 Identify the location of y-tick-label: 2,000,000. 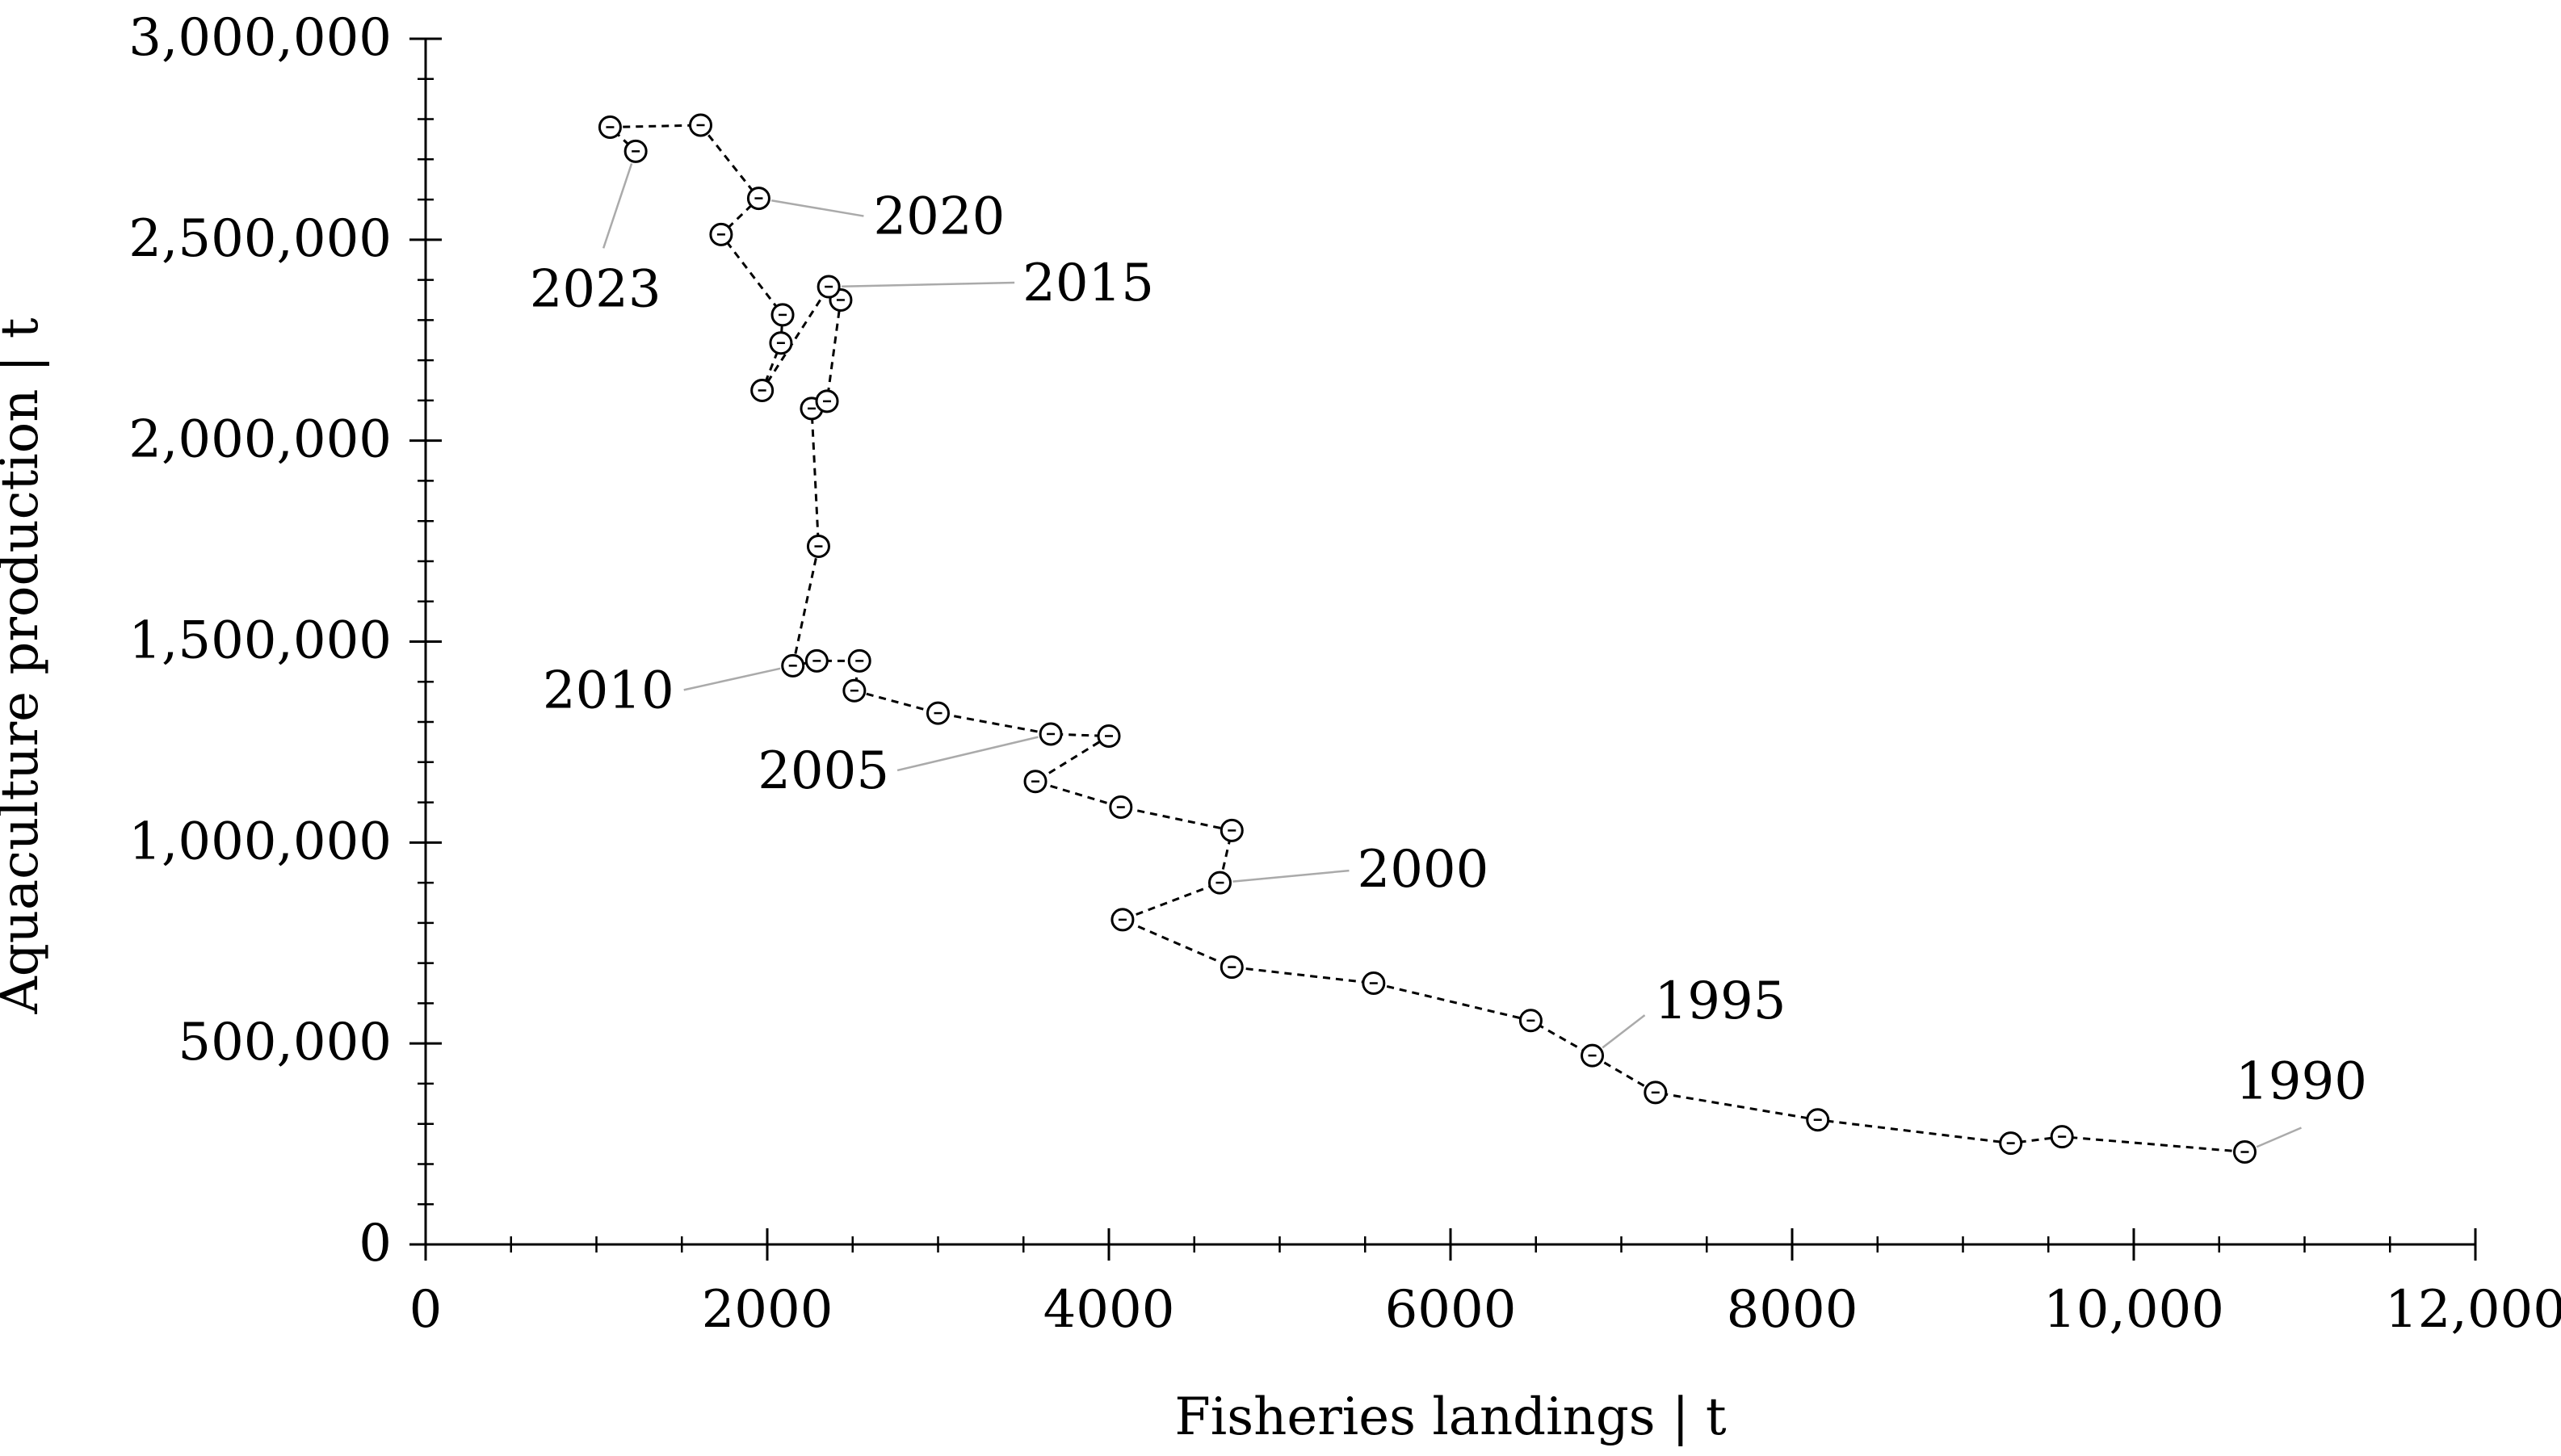
(260, 440).